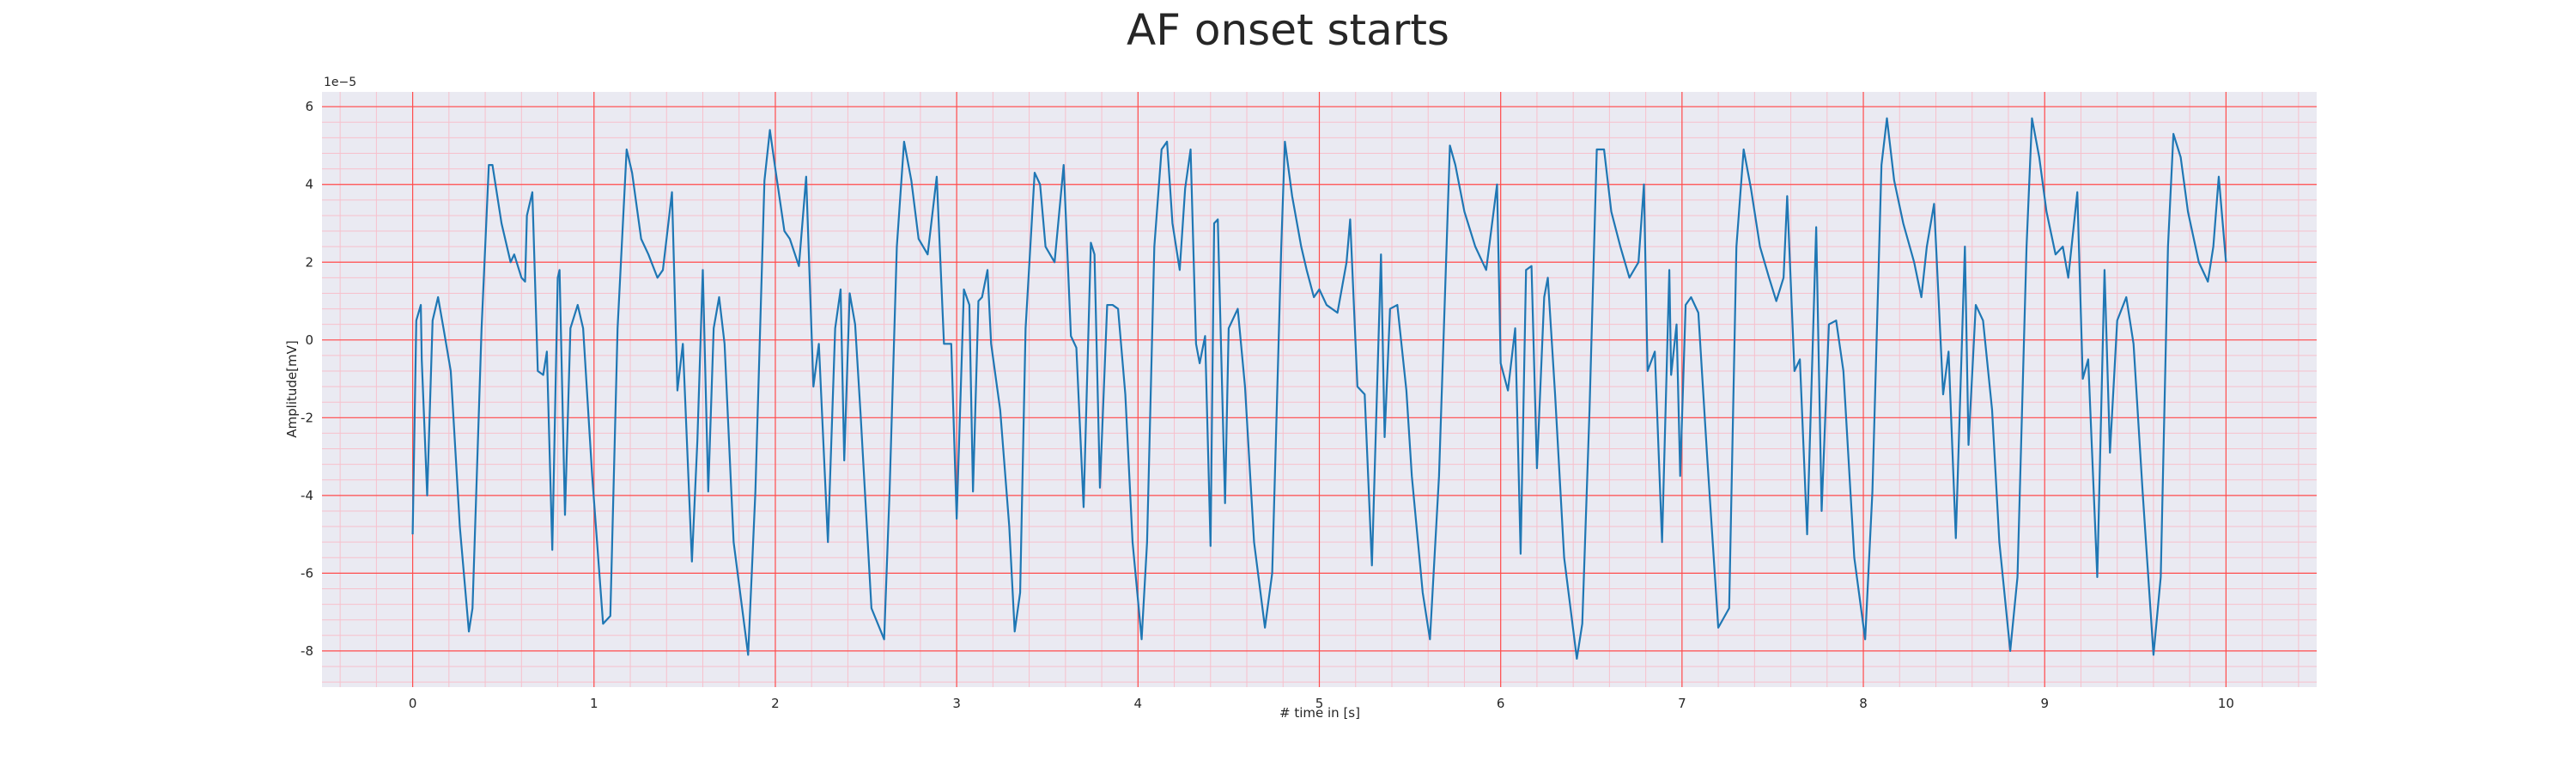 The width and height of the screenshot is (2576, 773). What do you see at coordinates (309, 106) in the screenshot?
I see `y-tick-label: 6` at bounding box center [309, 106].